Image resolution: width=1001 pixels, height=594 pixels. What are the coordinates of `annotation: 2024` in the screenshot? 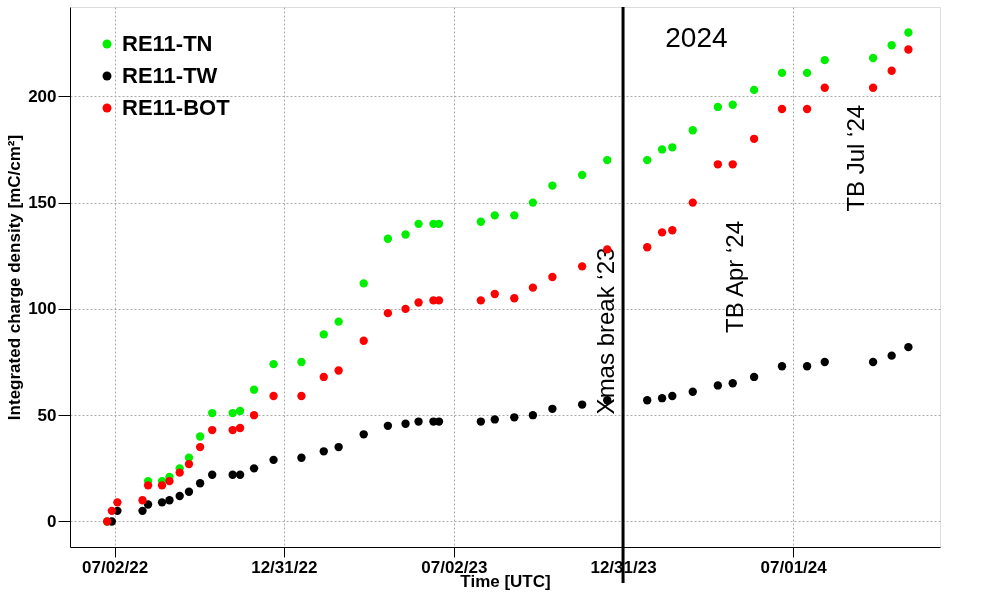 It's located at (696, 38).